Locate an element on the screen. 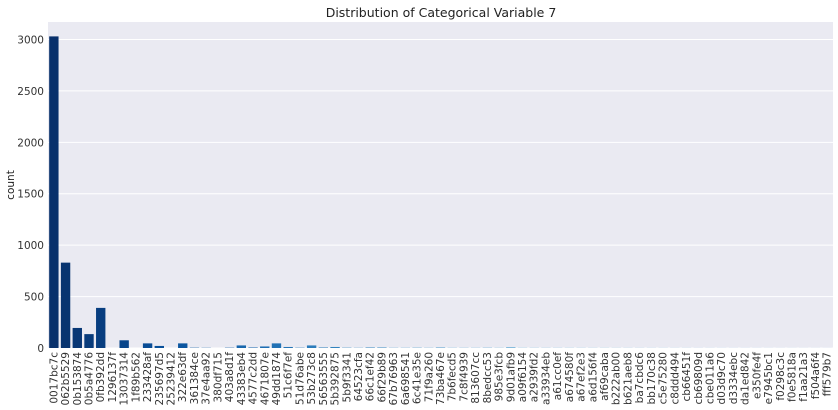 The image size is (838, 410). x-tick-label: 6a698541 is located at coordinates (406, 378).